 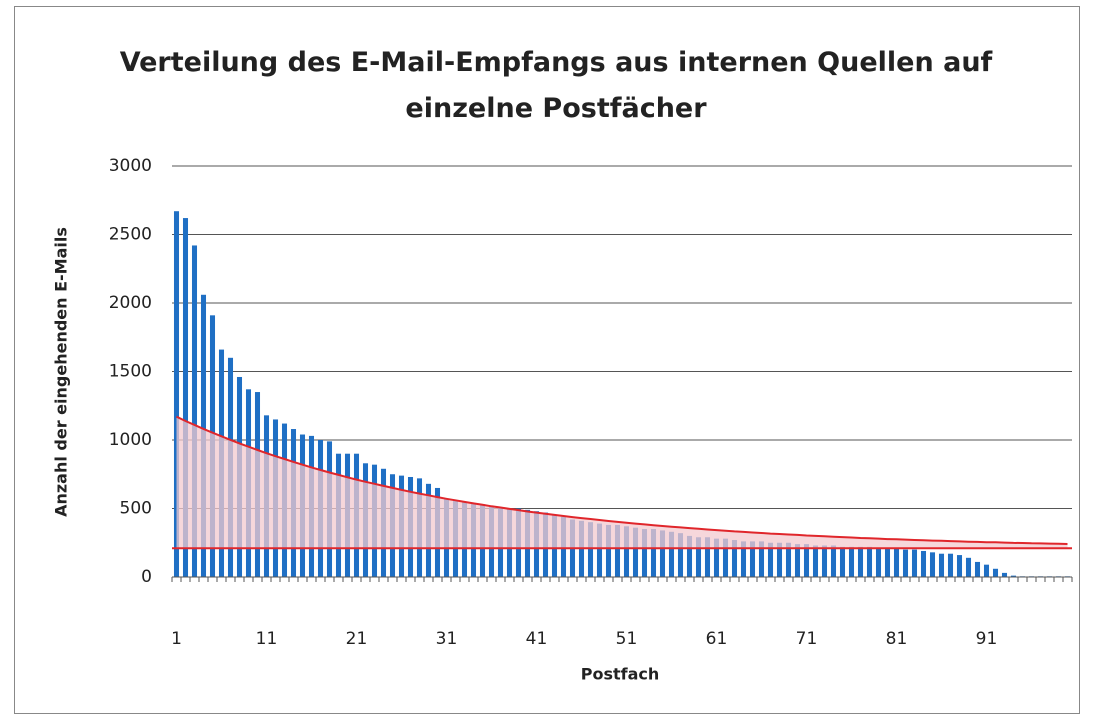 I want to click on x-tick-label: 61, so click(x=717, y=639).